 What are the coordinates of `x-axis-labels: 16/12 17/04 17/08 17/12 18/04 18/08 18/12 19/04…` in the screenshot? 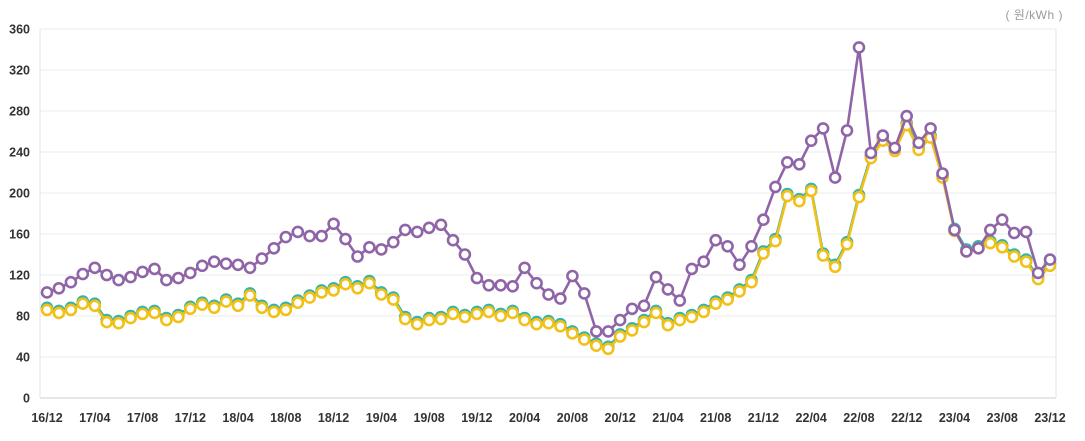 It's located at (548, 418).